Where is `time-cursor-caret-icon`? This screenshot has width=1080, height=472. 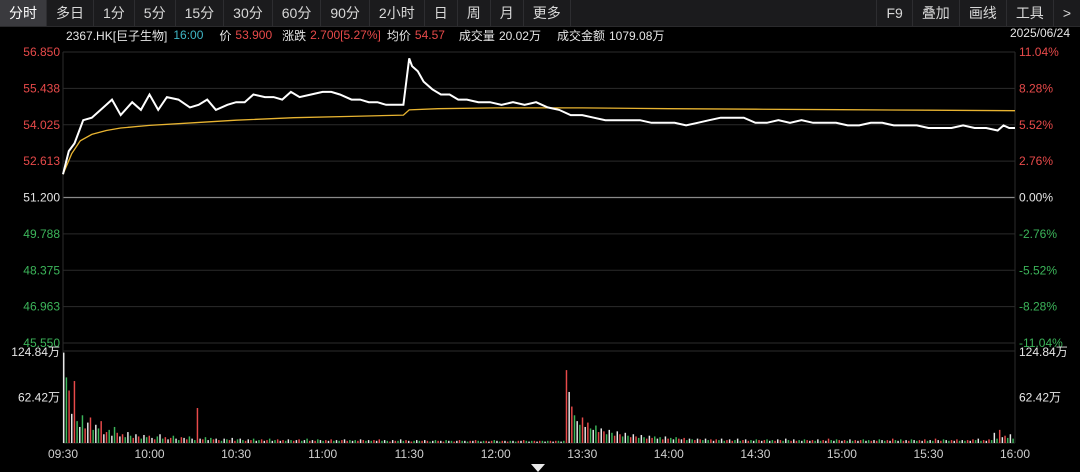 time-cursor-caret-icon is located at coordinates (538, 468).